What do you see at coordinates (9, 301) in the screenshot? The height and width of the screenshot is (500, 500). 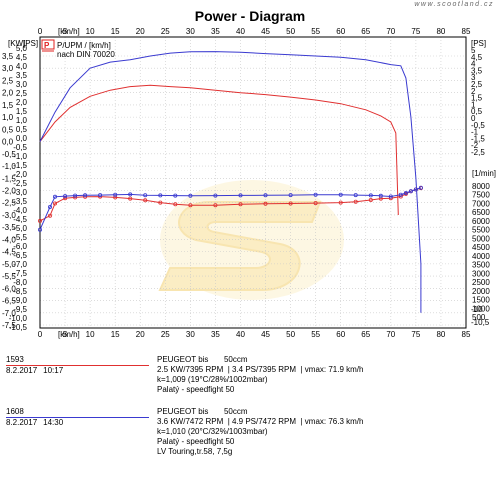 I see `y-tick-label-kw: -6,5` at bounding box center [9, 301].